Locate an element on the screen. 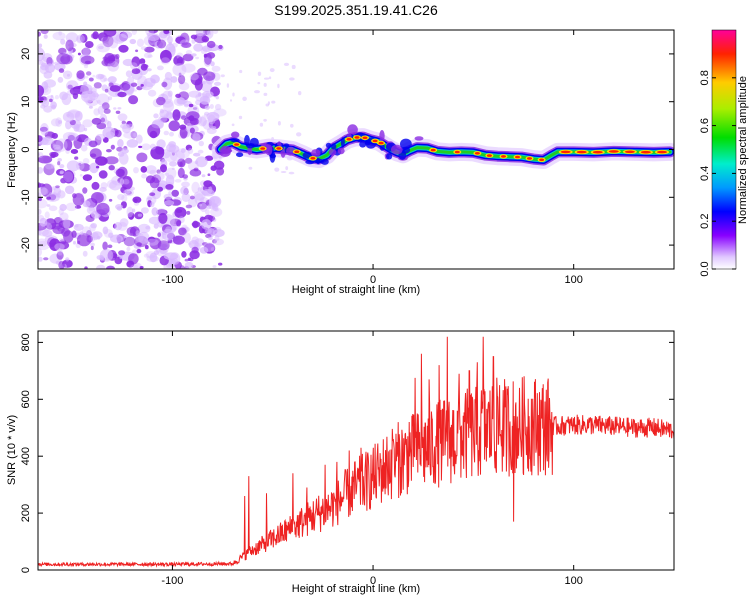 The width and height of the screenshot is (750, 605). snr-y-axis-label: SNR (10 * v/v) is located at coordinates (12, 450).